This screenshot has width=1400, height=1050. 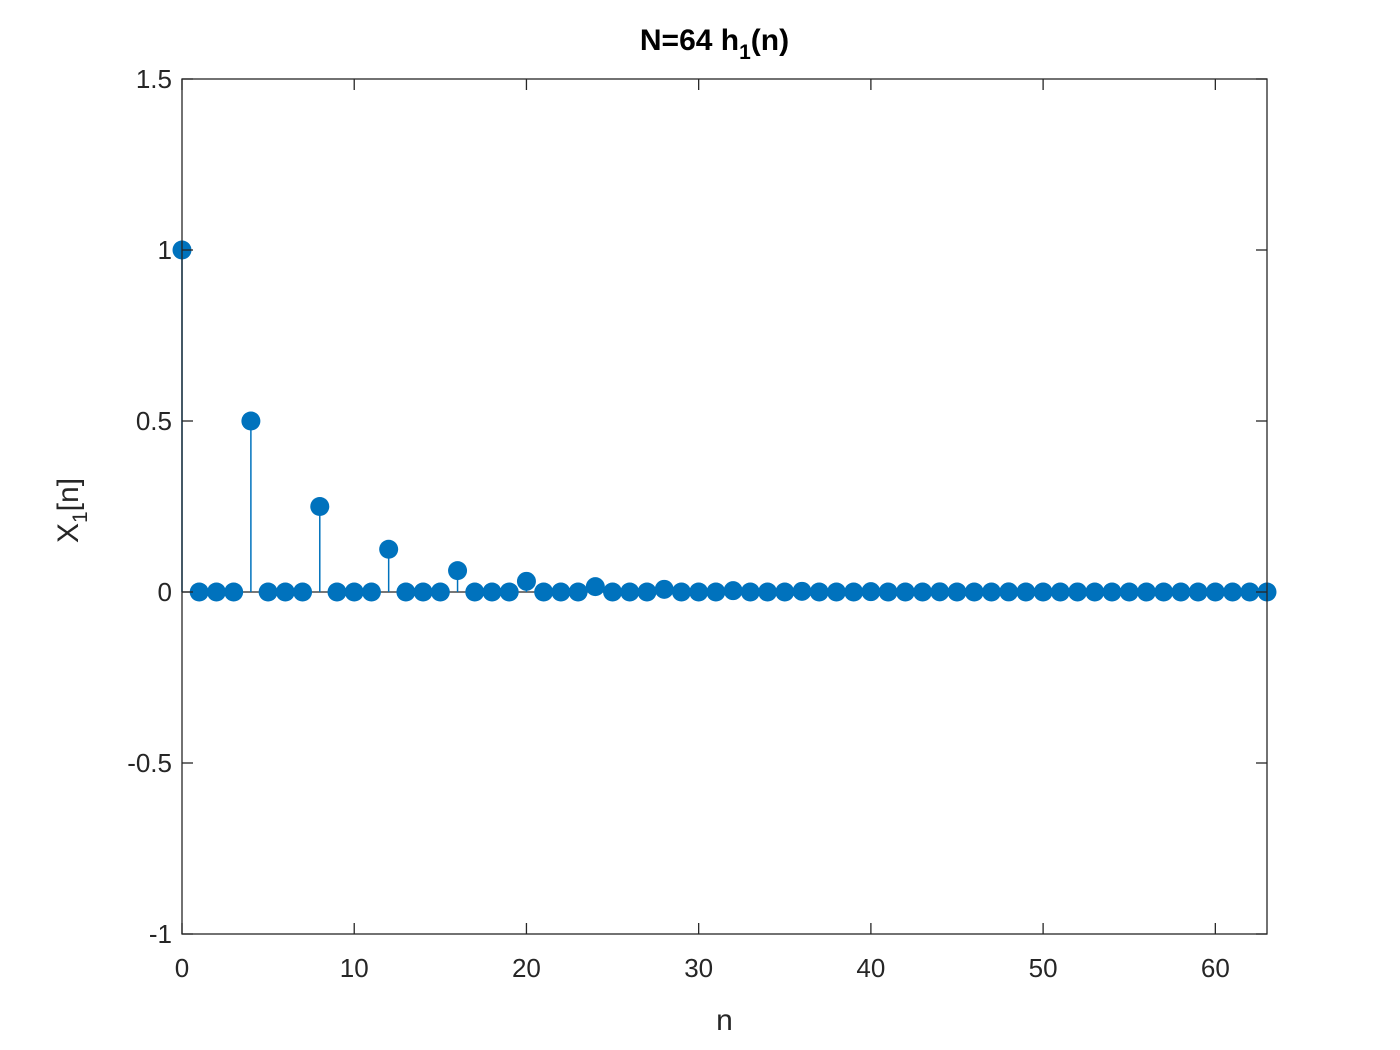 What do you see at coordinates (354, 968) in the screenshot?
I see `x-tick-label: 10` at bounding box center [354, 968].